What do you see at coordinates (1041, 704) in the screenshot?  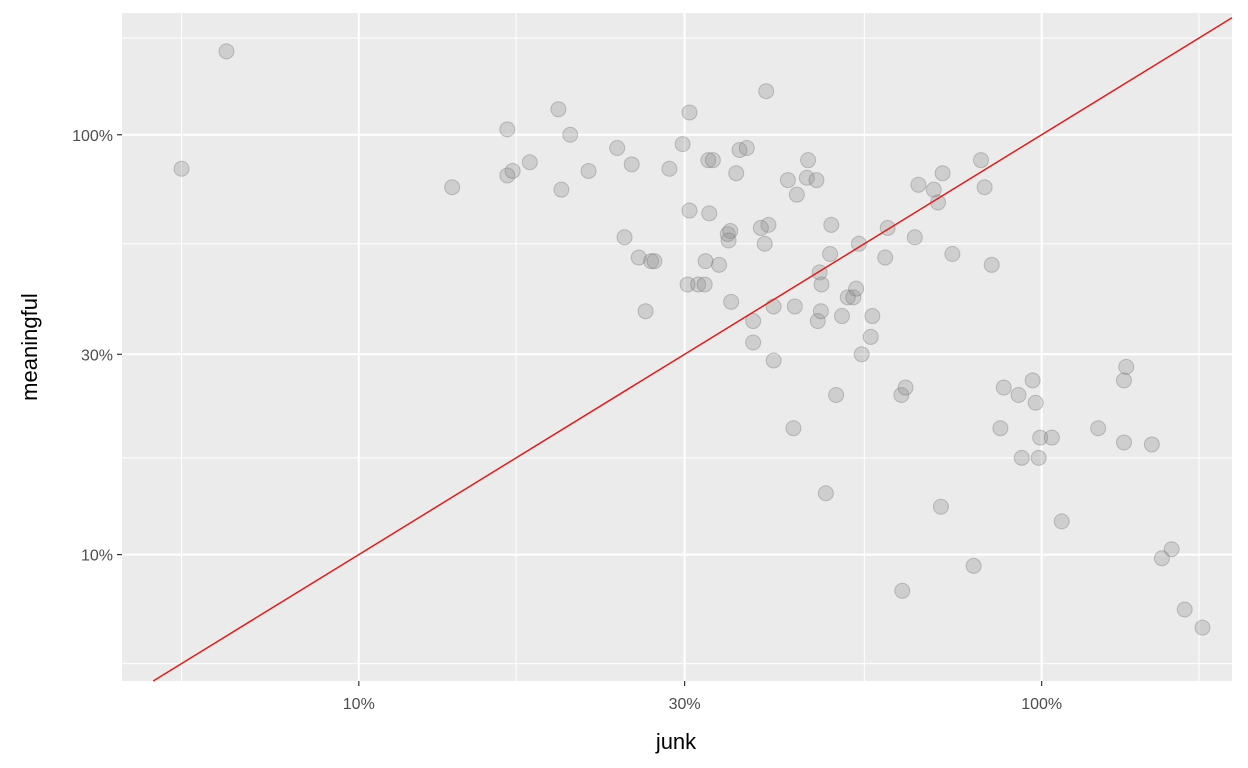 I see `x-tick-label: 100%` at bounding box center [1041, 704].